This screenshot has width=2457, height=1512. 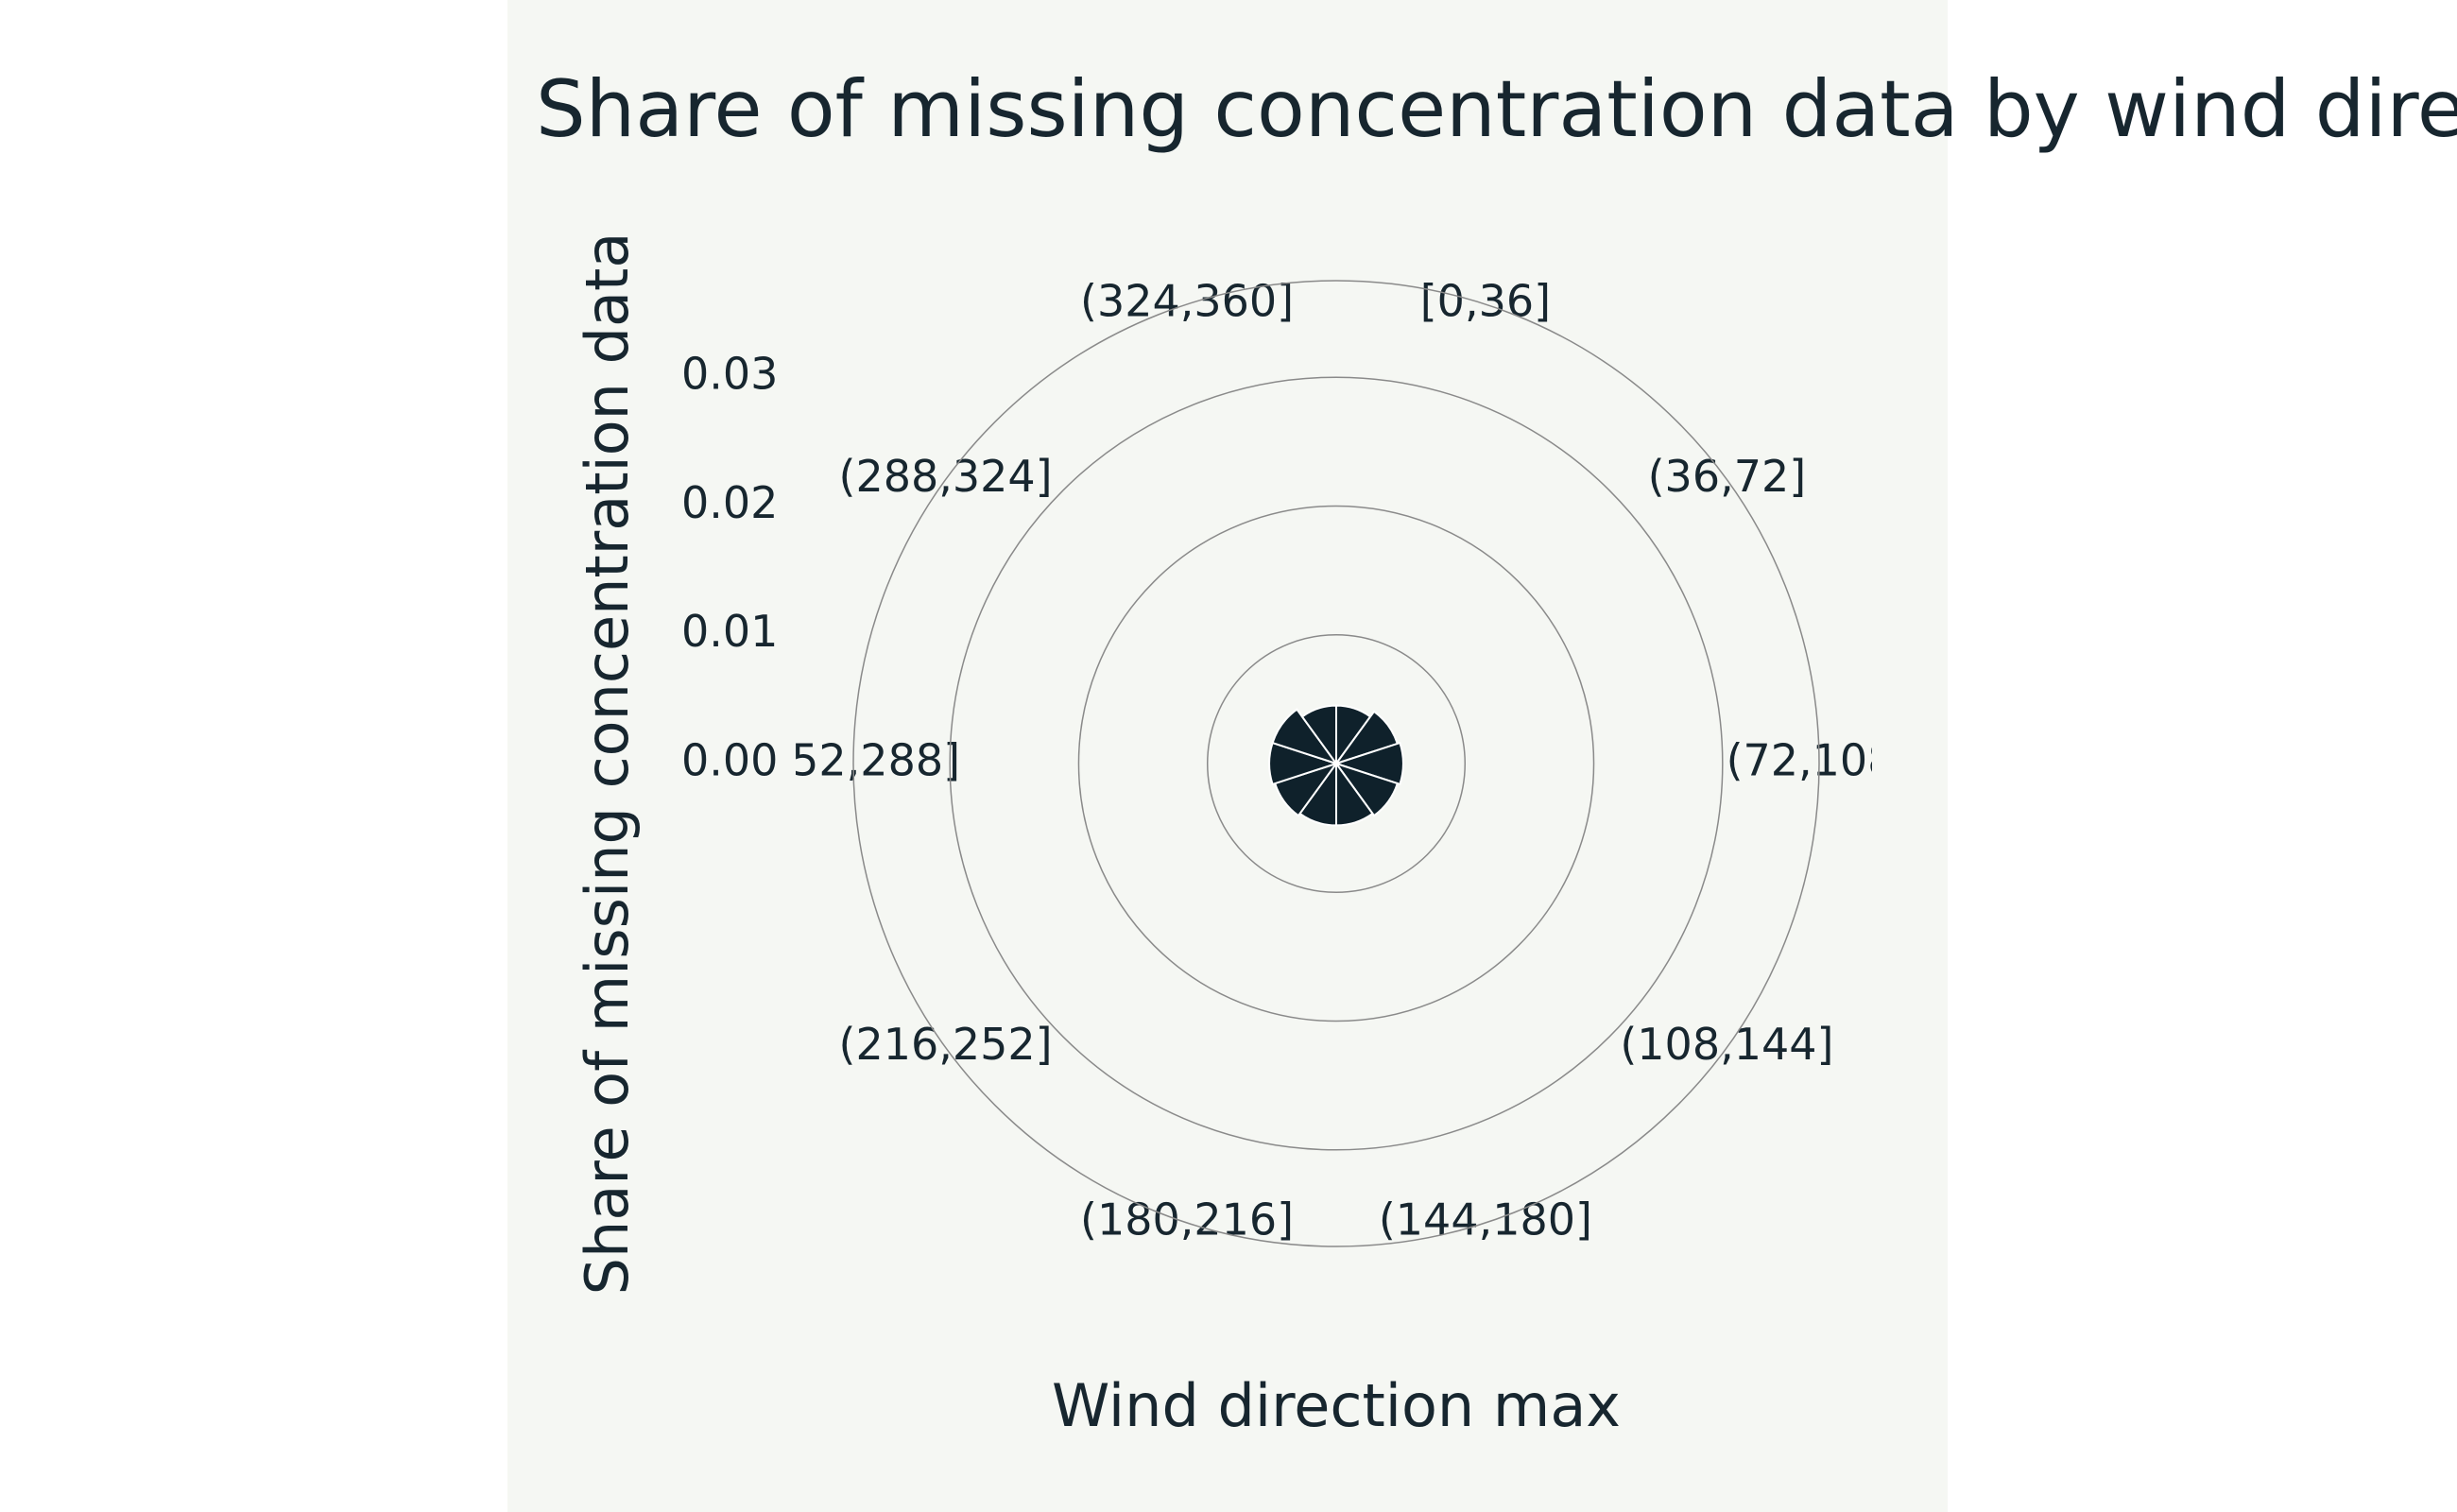 What do you see at coordinates (729, 502) in the screenshot?
I see `radial-tick-label: 0.02` at bounding box center [729, 502].